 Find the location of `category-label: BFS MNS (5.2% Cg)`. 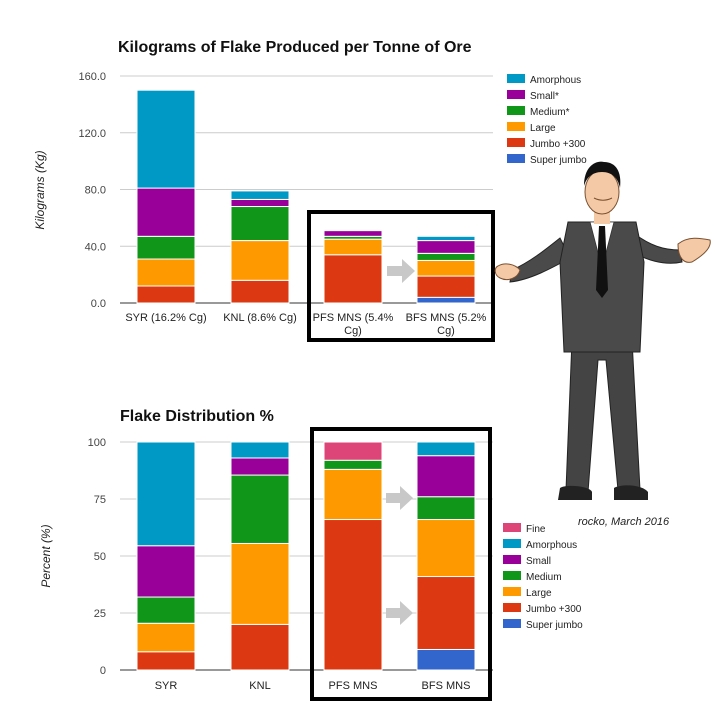

category-label: BFS MNS (5.2% Cg) is located at coordinates (446, 324).